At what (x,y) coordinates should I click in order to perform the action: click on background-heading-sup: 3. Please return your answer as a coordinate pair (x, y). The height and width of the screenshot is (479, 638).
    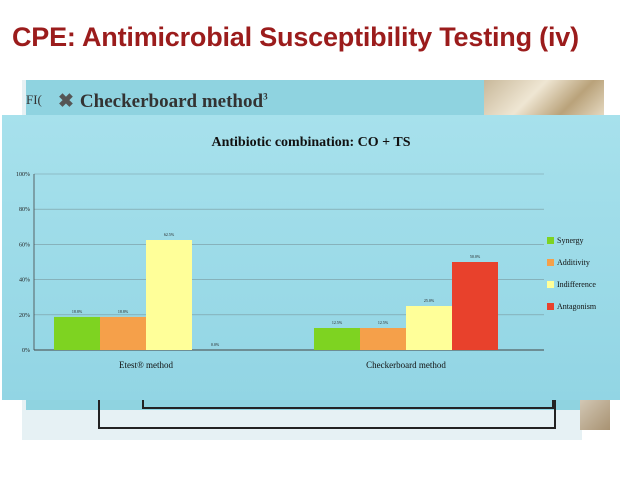
    Looking at the image, I should click on (265, 96).